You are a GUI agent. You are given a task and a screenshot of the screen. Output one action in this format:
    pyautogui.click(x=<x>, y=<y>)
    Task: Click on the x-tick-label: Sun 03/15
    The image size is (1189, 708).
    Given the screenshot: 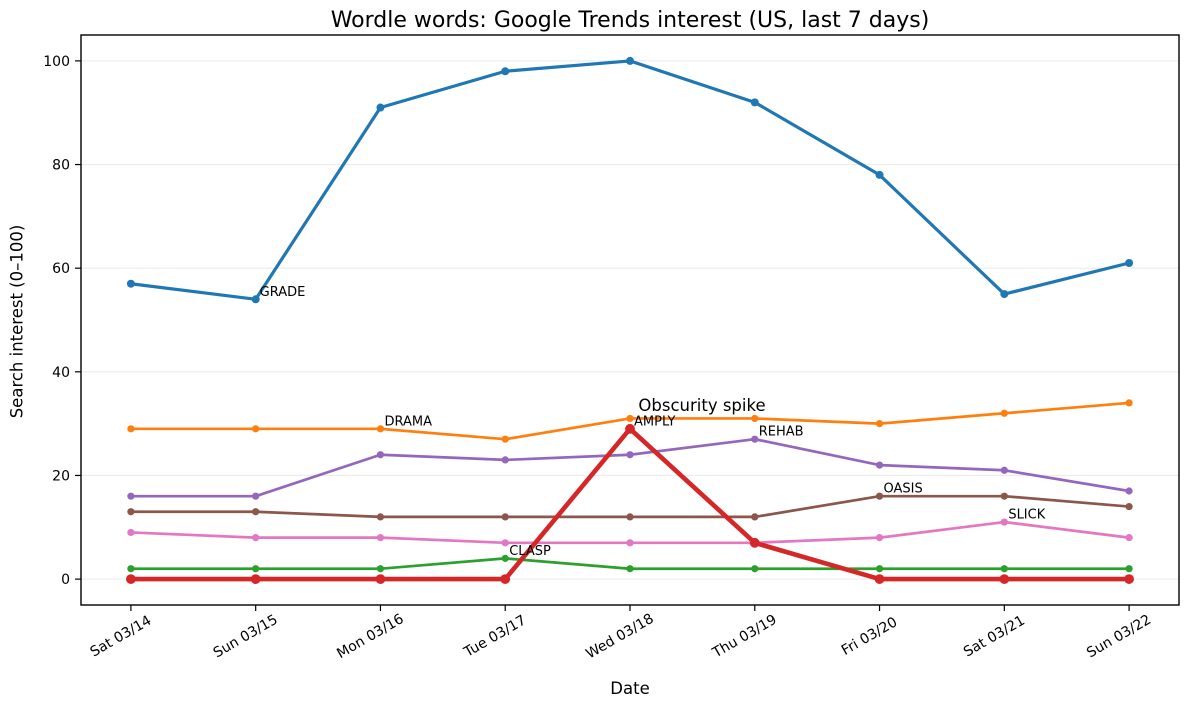 What is the action you would take?
    pyautogui.click(x=246, y=637)
    